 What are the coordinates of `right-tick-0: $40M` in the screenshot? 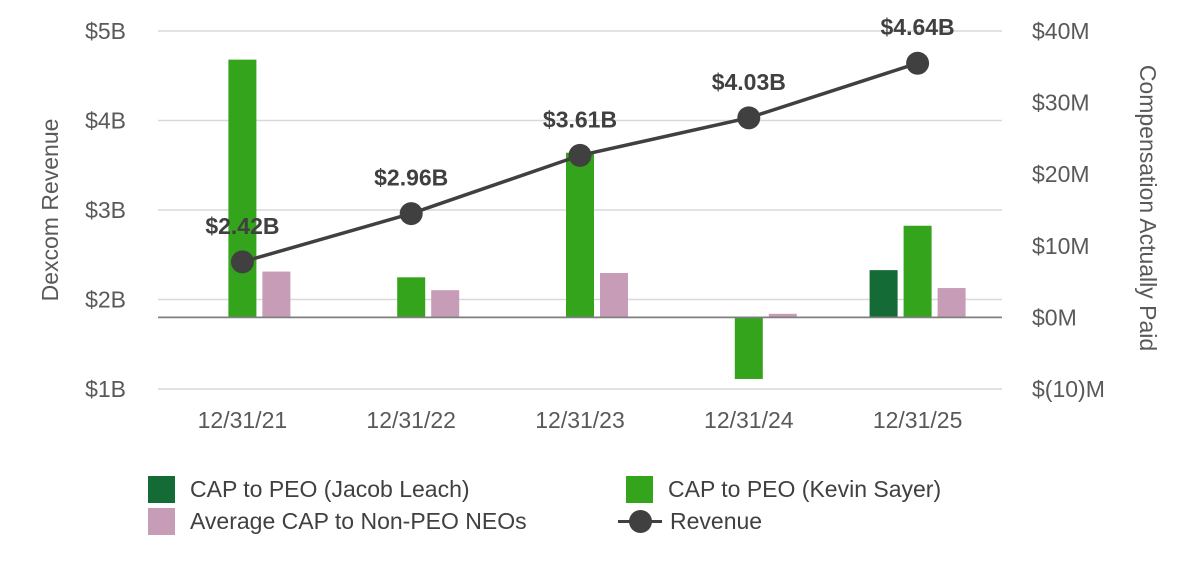 It's located at (1061, 31).